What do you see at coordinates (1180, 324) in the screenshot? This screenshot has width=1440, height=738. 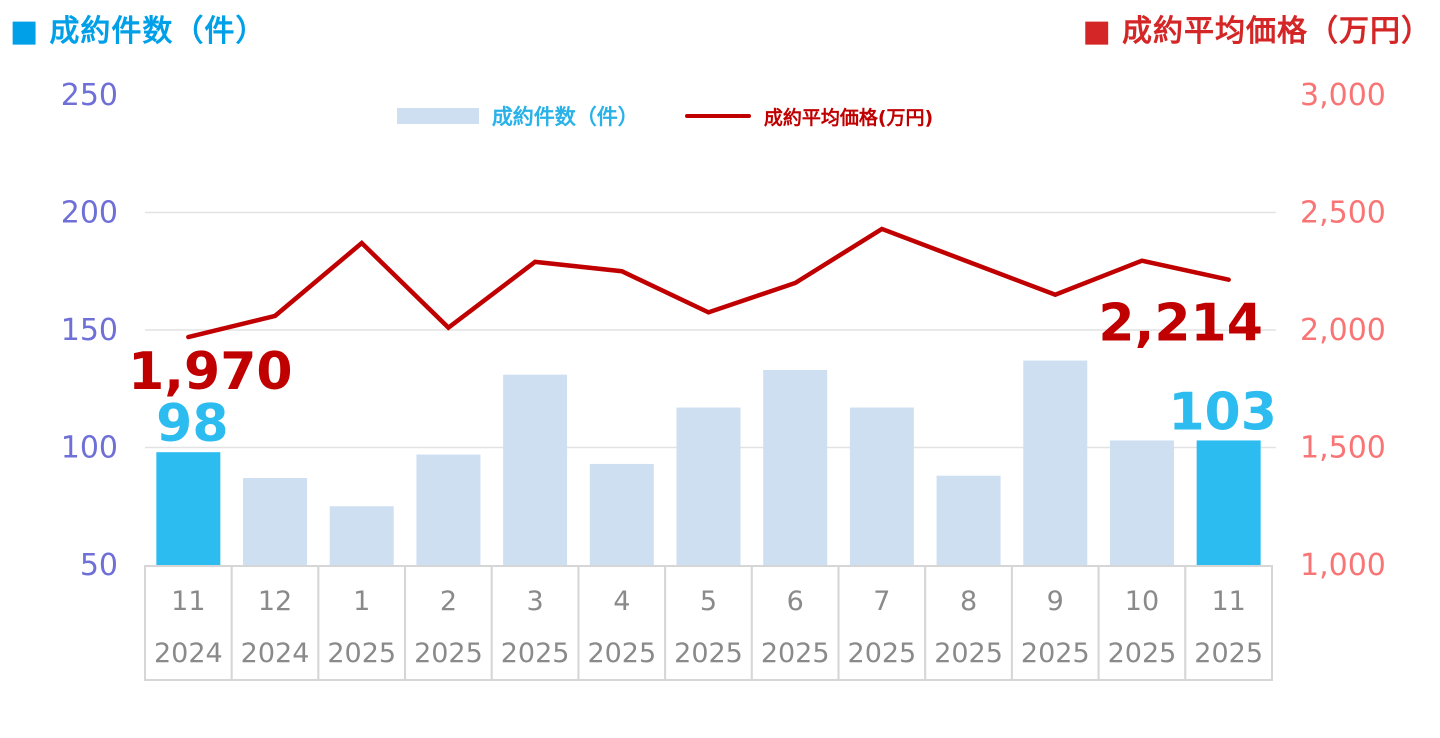 I see `data-label-line: 2,214` at bounding box center [1180, 324].